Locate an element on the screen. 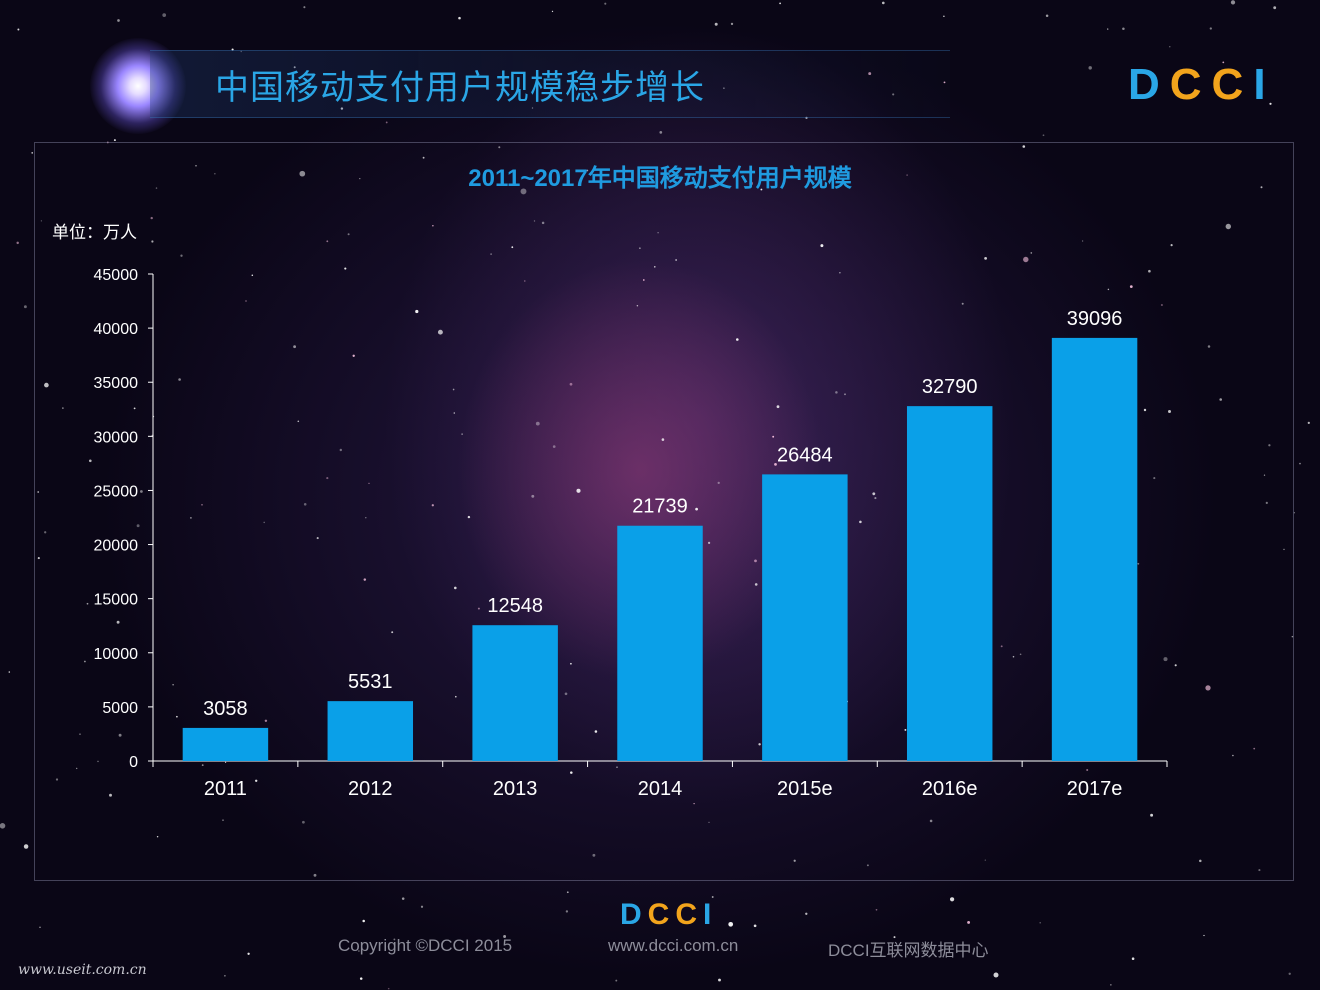 Image resolution: width=1320 pixels, height=990 pixels. y-tick-label: 35000 is located at coordinates (116, 383).